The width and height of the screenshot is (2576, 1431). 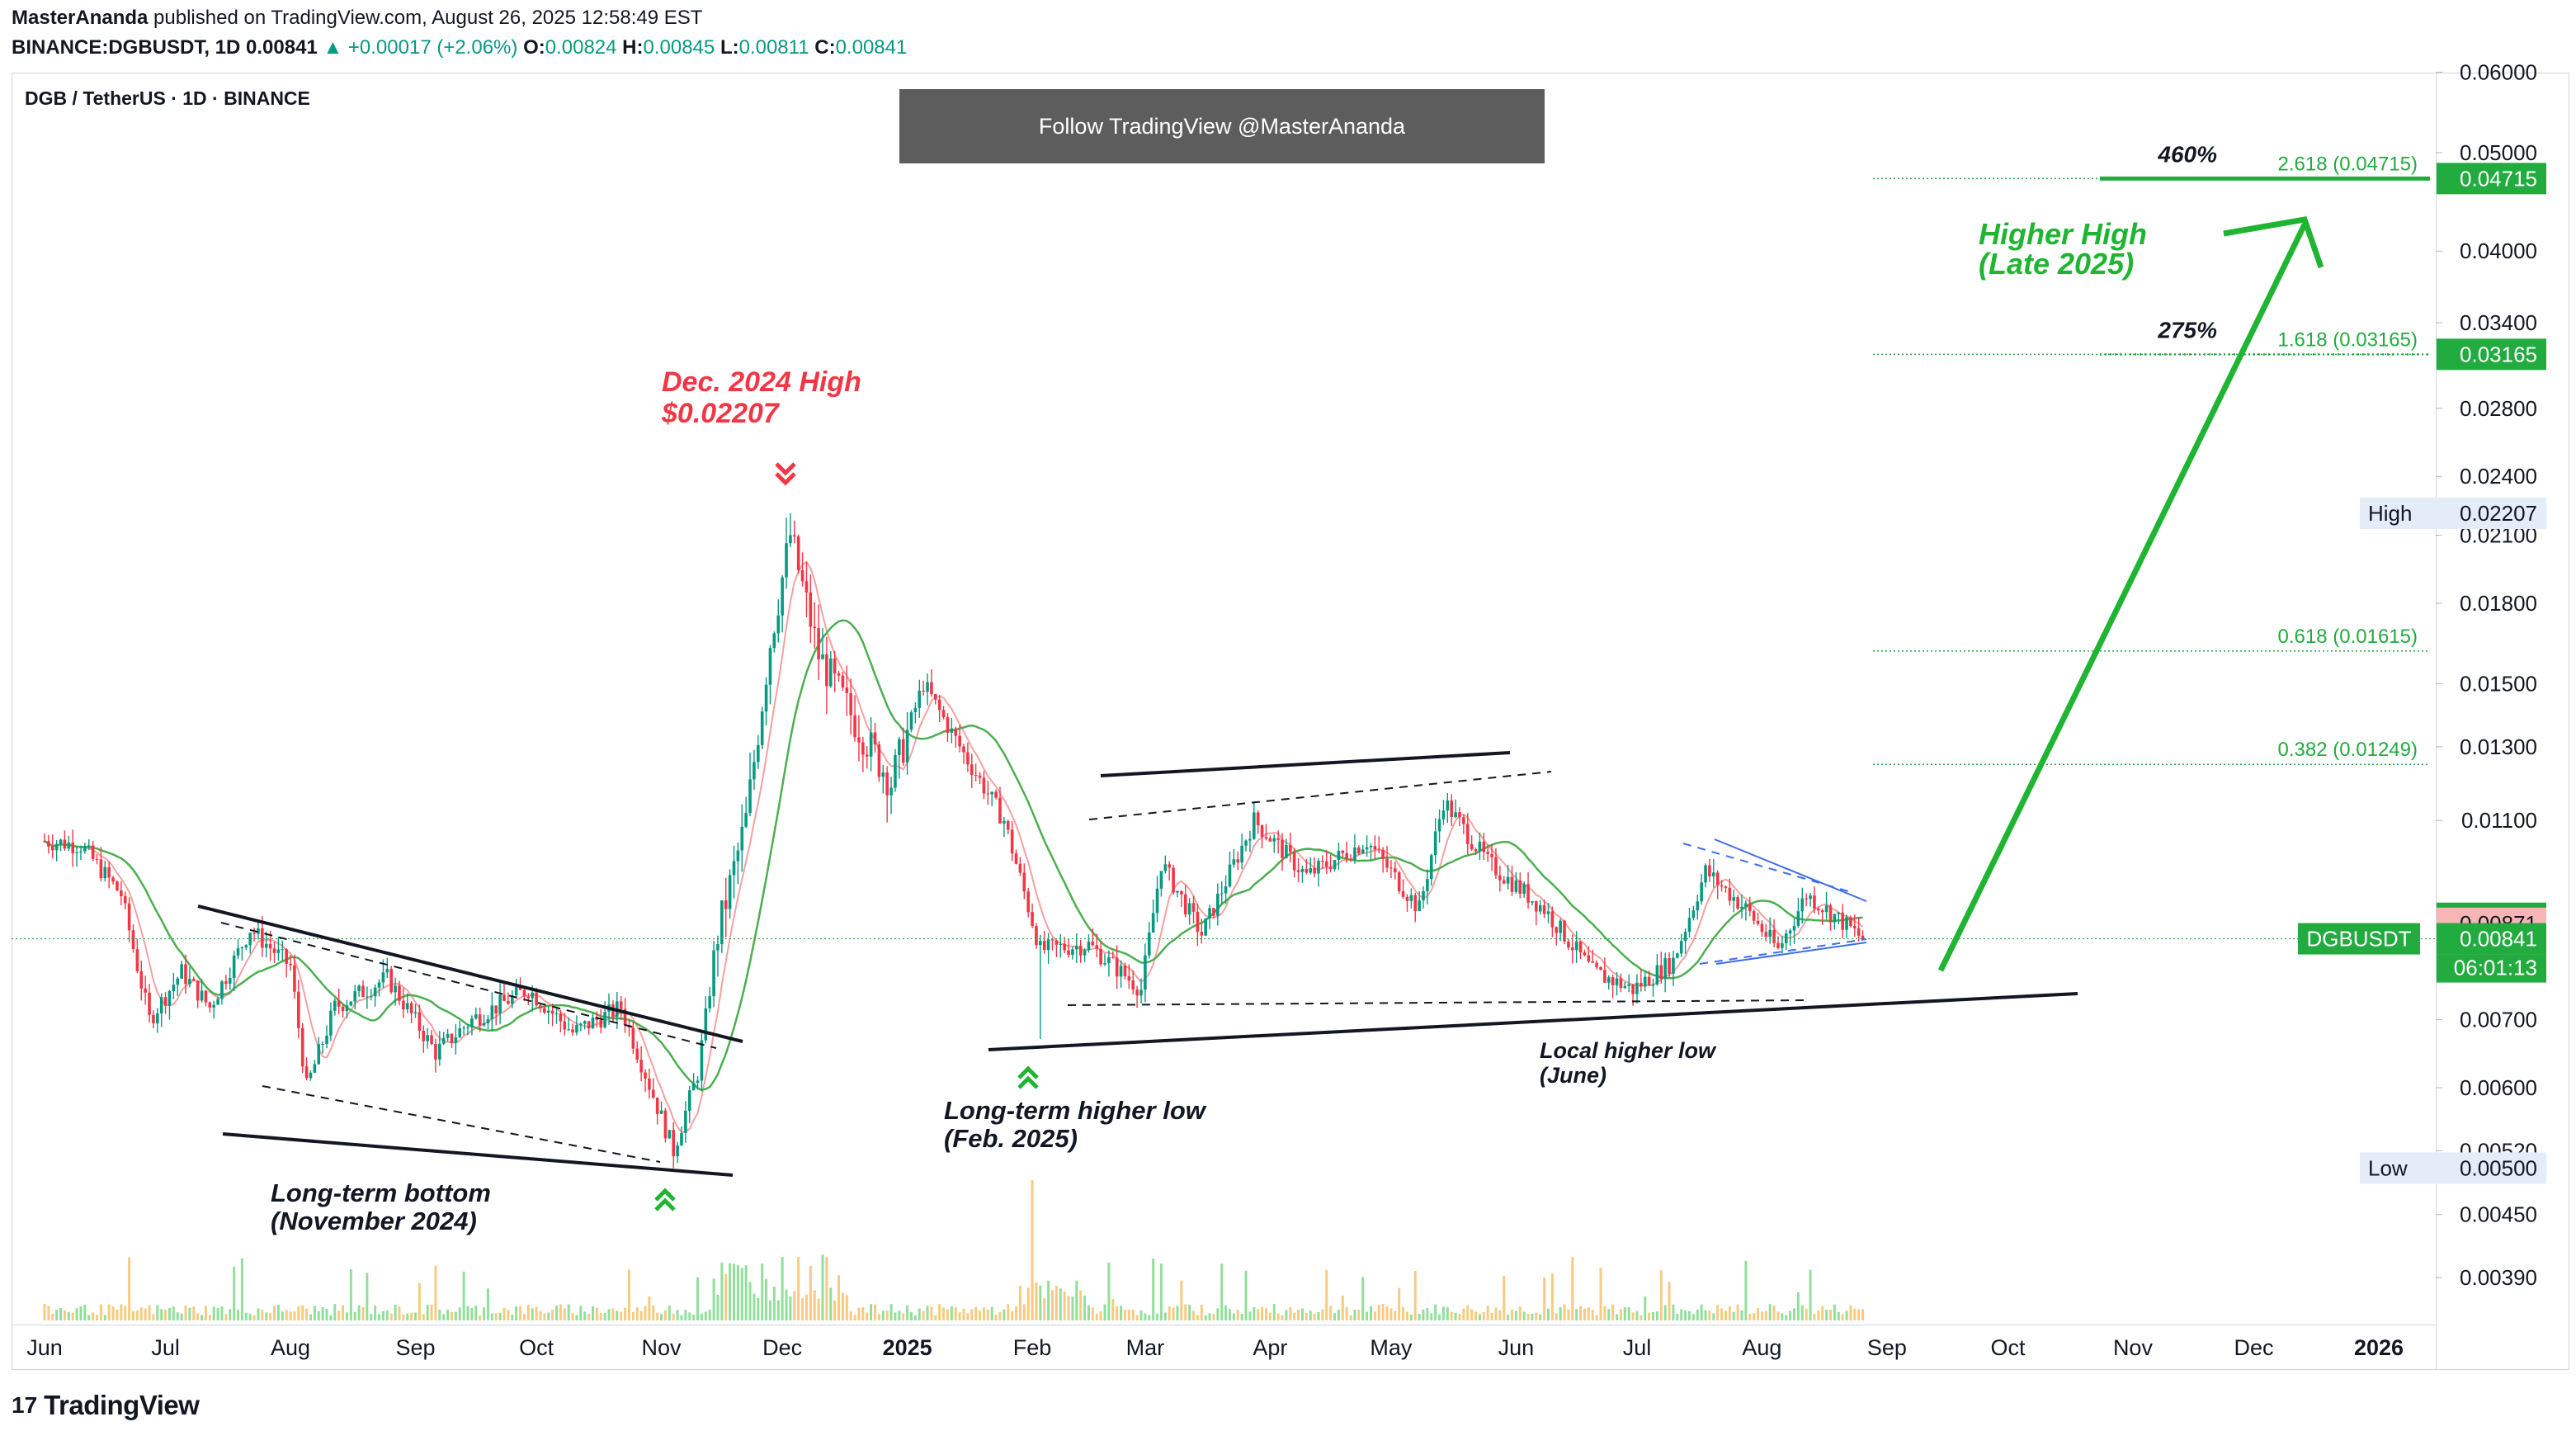 I want to click on fib-level-label: 0.382 (0.01249), so click(x=2348, y=750).